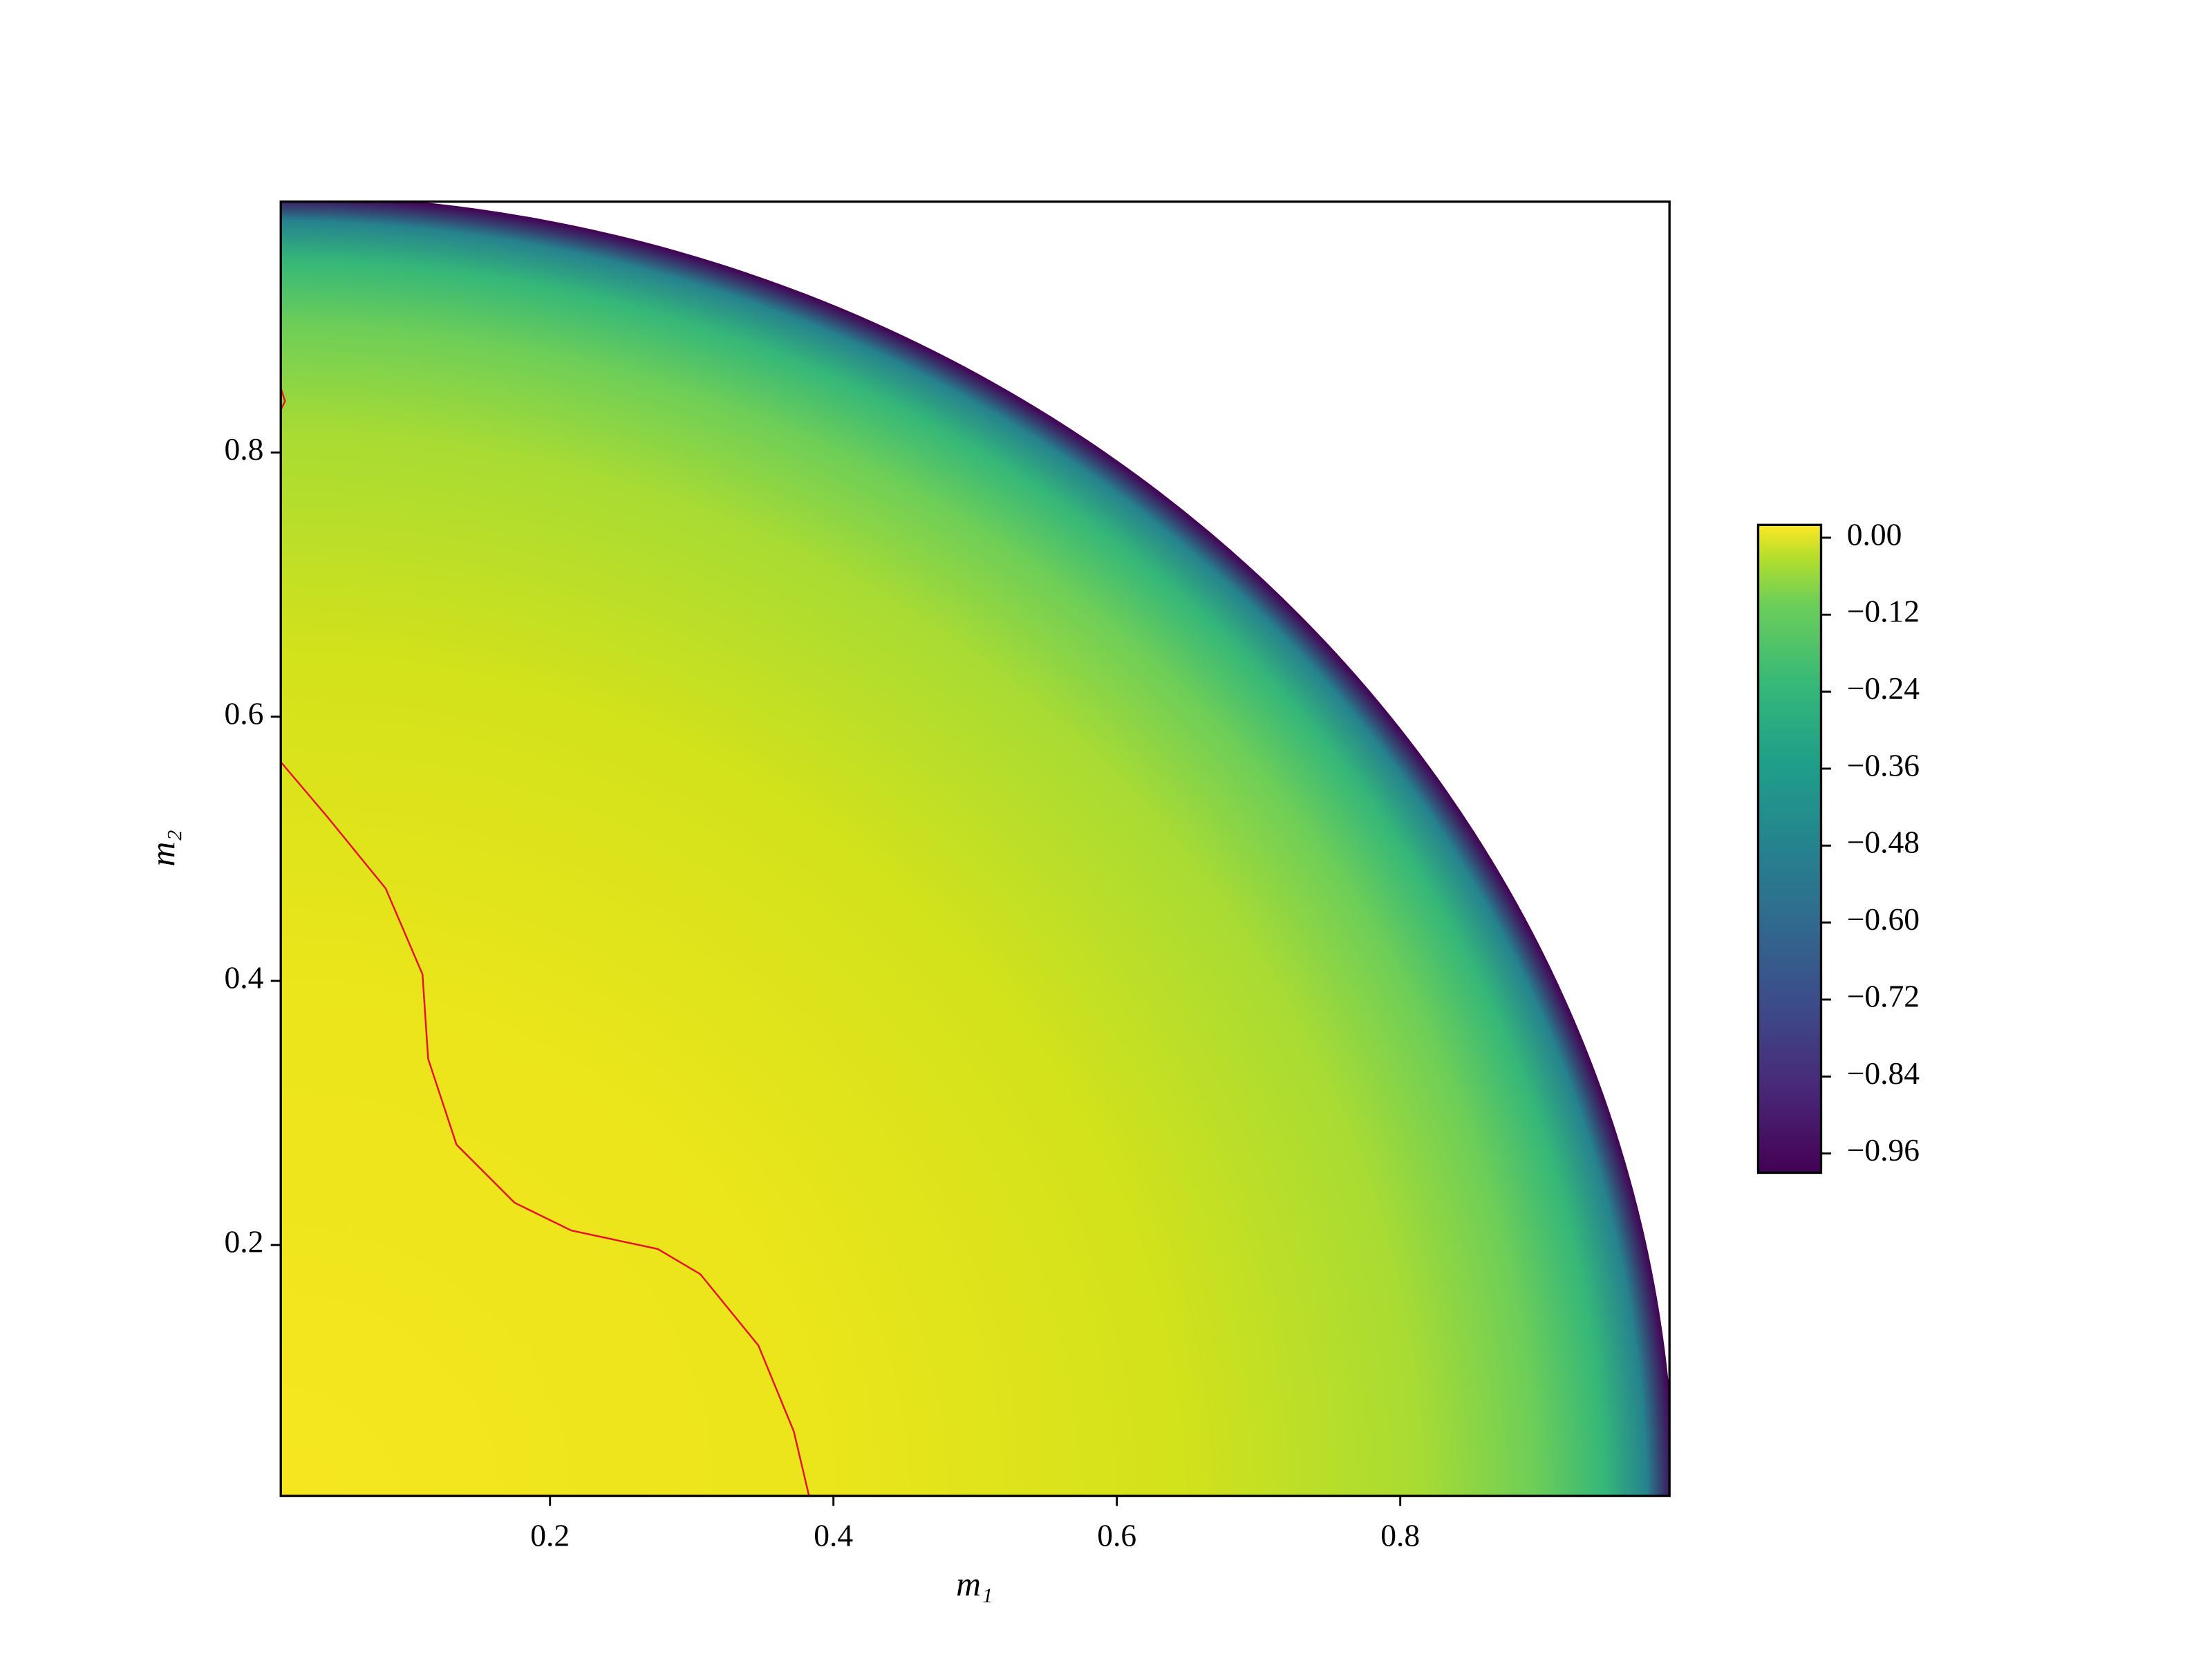 Image resolution: width=2212 pixels, height=1659 pixels. What do you see at coordinates (1874, 534) in the screenshot?
I see `colorbar-tick-label: 0.00` at bounding box center [1874, 534].